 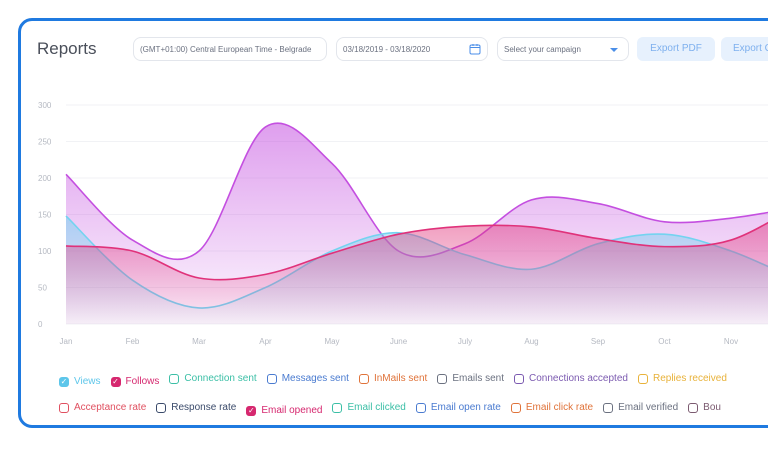 What do you see at coordinates (598, 341) in the screenshot?
I see `x-tick-label: Sep` at bounding box center [598, 341].